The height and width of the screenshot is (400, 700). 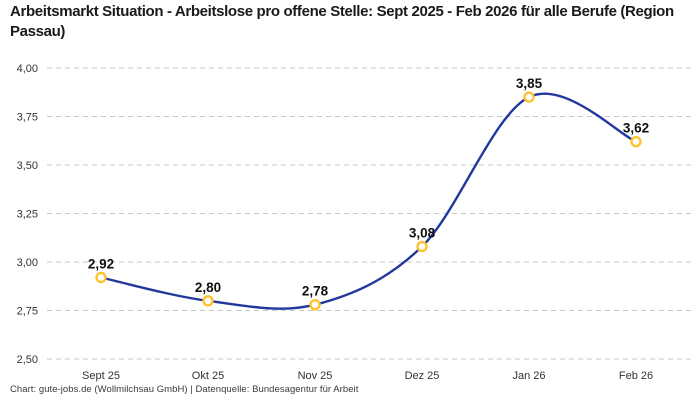 I want to click on y-tick-label: 2,75, so click(x=27, y=312).